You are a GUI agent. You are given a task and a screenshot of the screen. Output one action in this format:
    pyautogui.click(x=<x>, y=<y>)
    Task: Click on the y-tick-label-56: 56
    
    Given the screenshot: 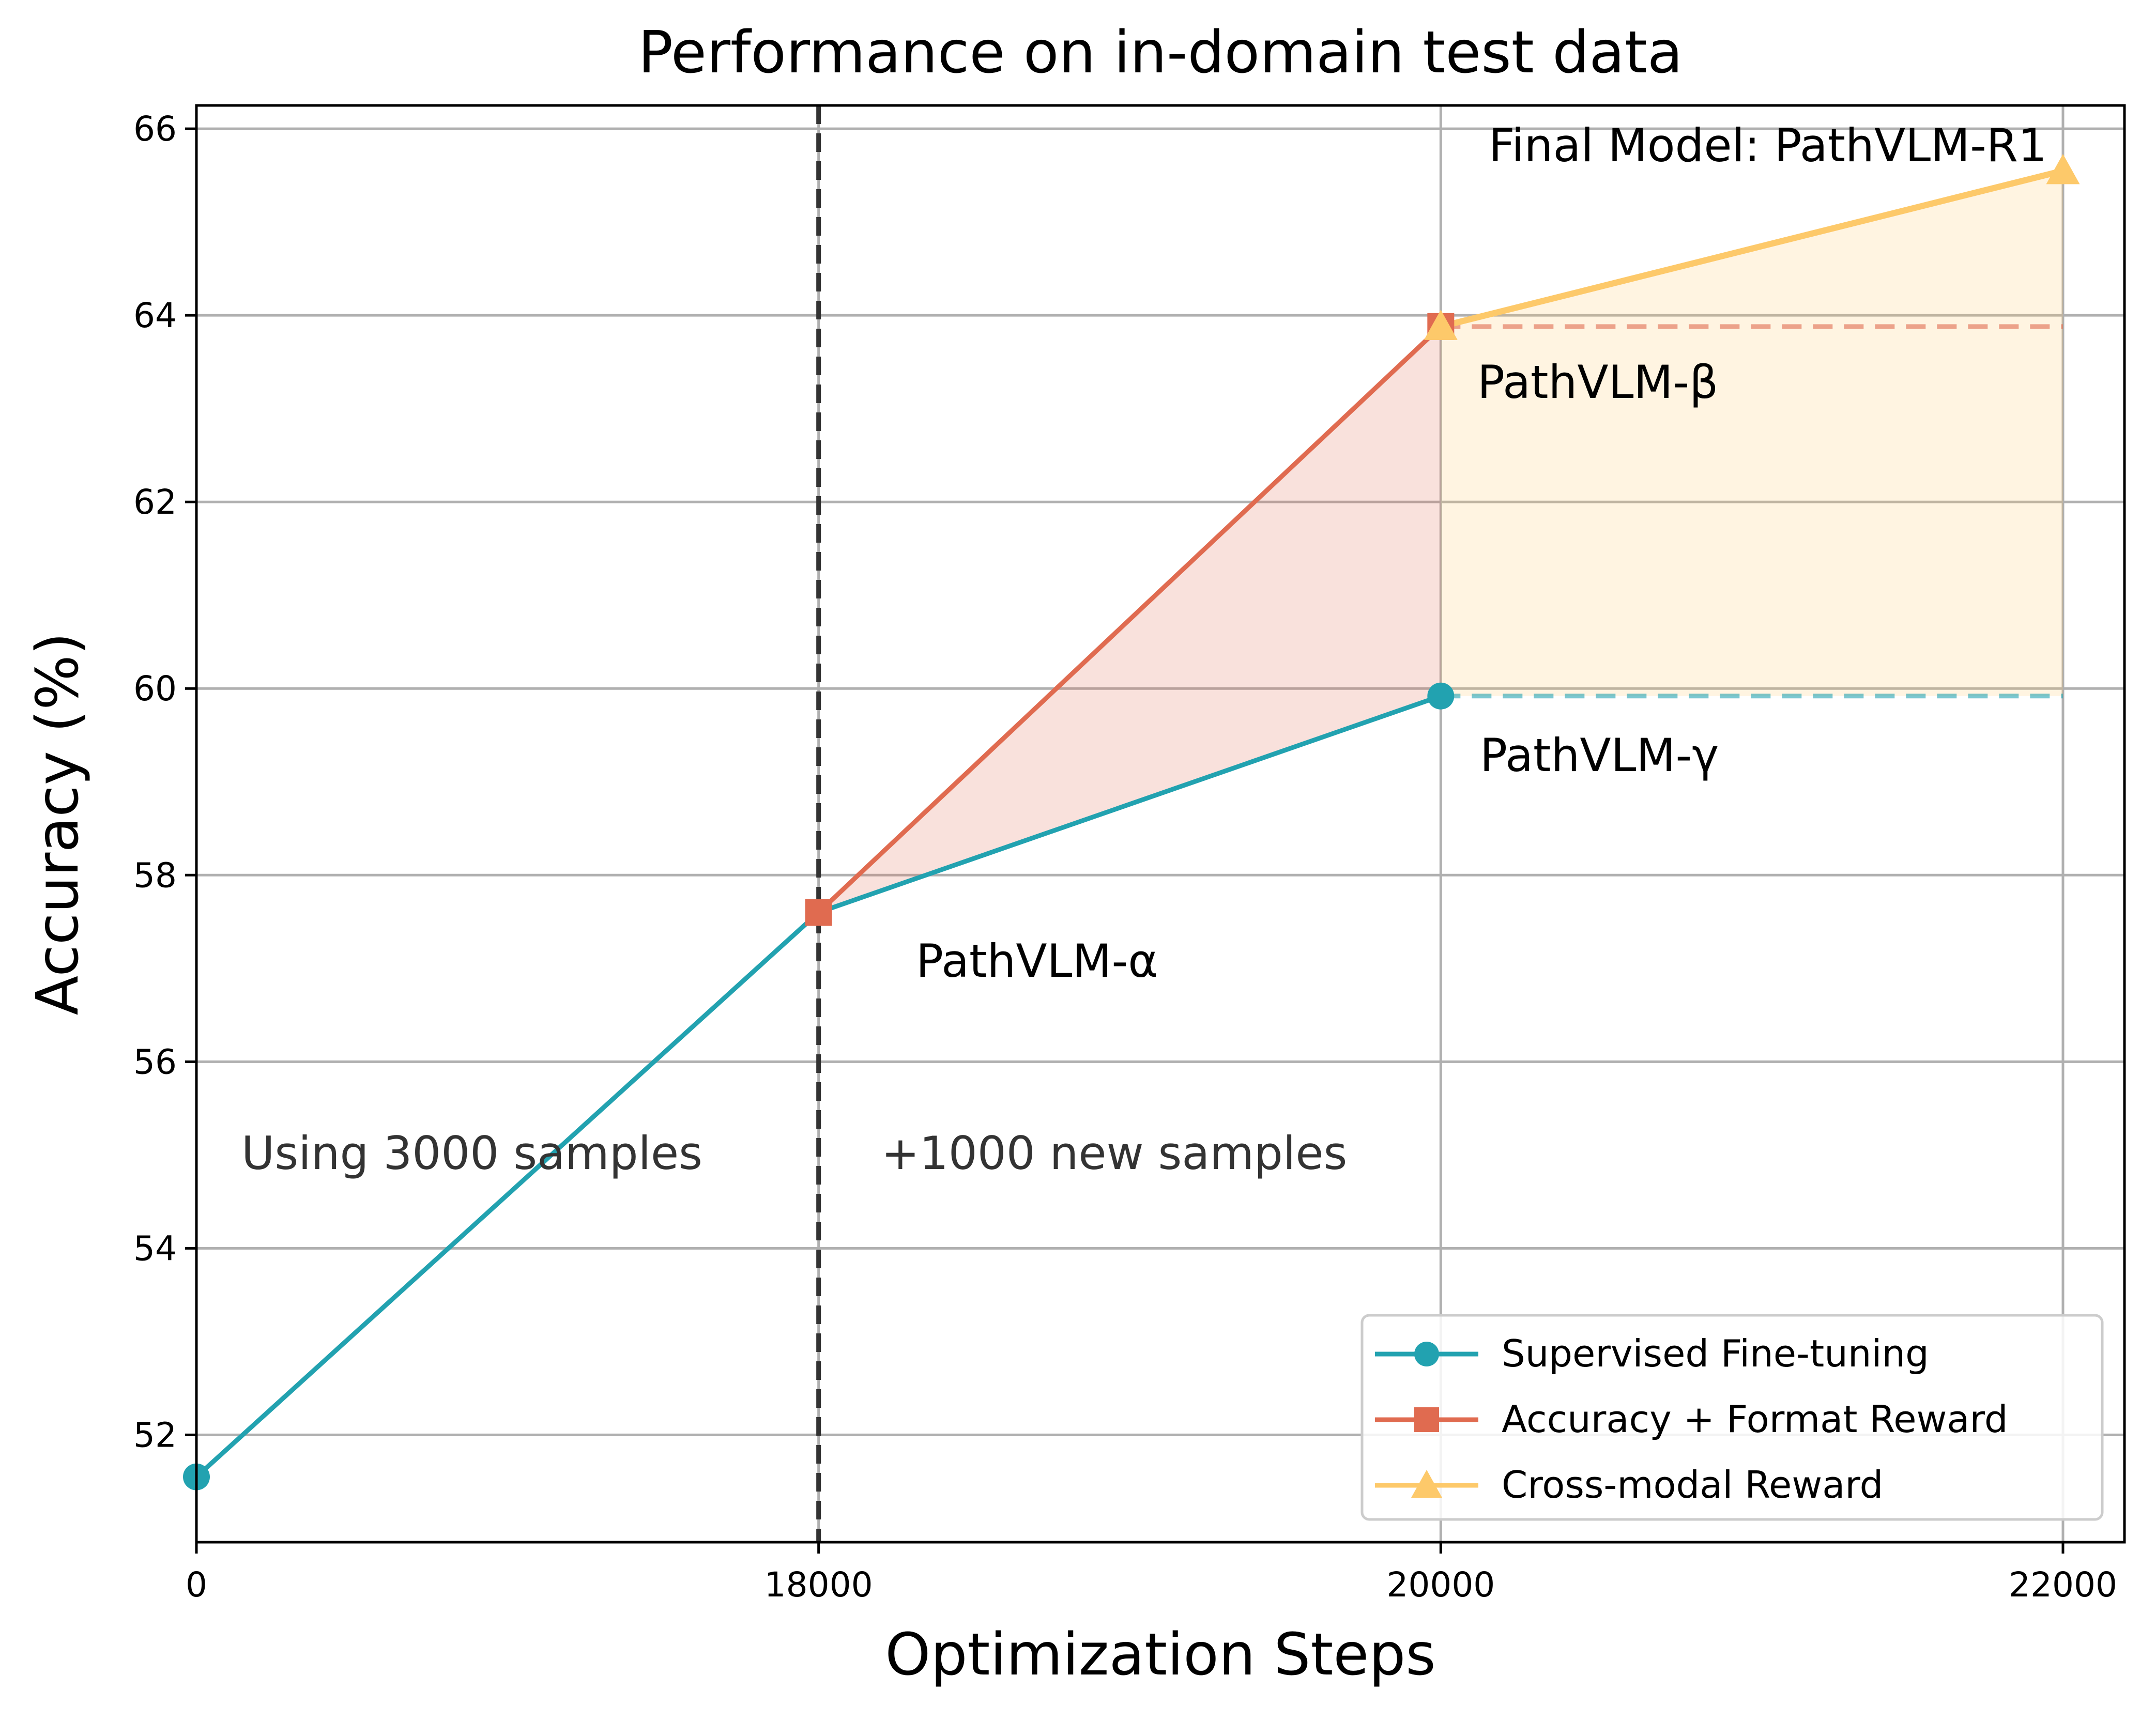 What is the action you would take?
    pyautogui.click(x=155, y=1062)
    